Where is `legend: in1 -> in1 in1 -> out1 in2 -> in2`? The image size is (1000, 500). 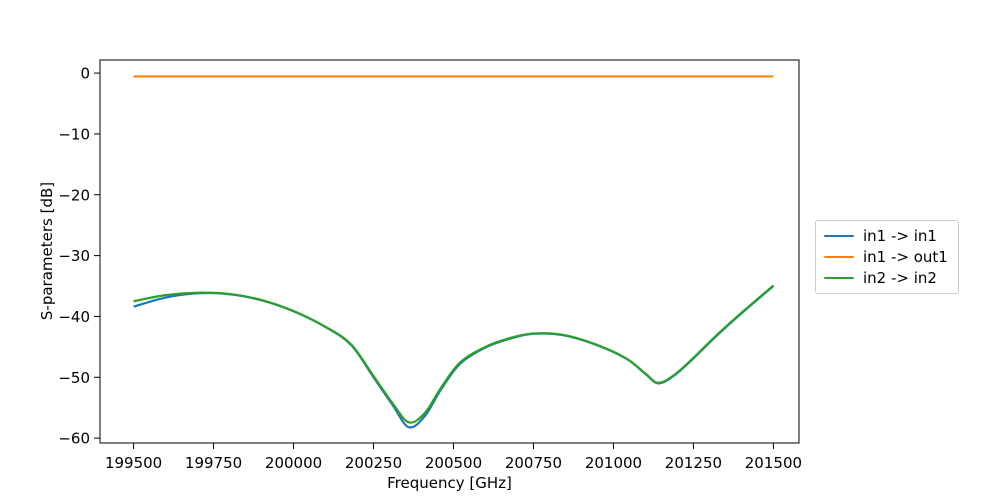 legend: in1 -> in1 in1 -> out1 in2 -> in2 is located at coordinates (887, 257).